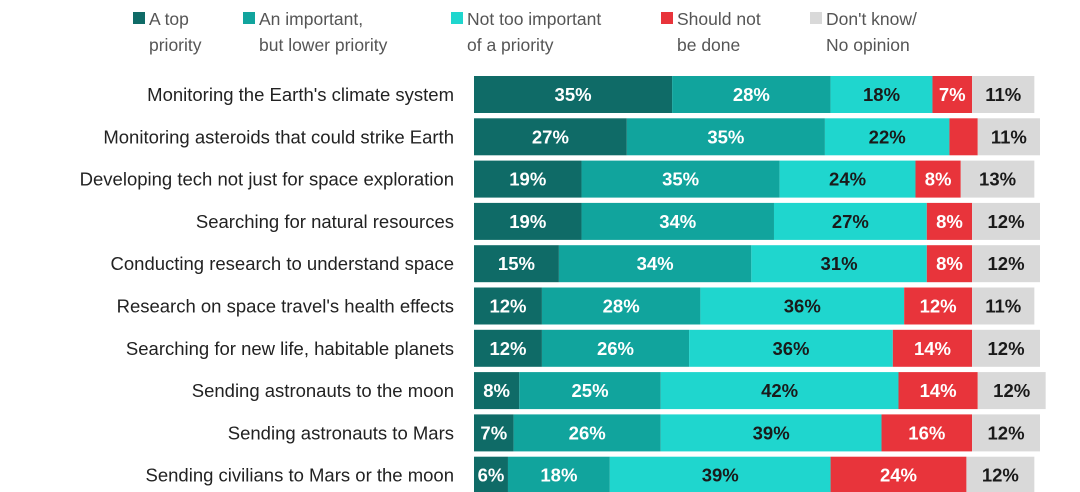 The height and width of the screenshot is (492, 1080). What do you see at coordinates (341, 432) in the screenshot?
I see `category-label: Sending astronauts to Mars` at bounding box center [341, 432].